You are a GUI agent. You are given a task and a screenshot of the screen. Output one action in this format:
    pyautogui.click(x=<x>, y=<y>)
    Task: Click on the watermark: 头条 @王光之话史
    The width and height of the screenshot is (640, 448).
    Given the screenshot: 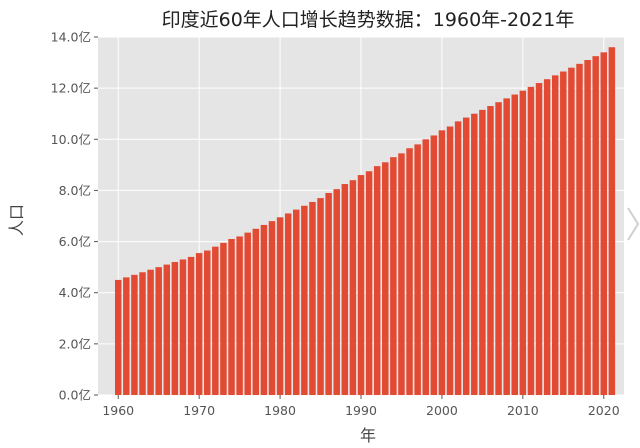 What is the action you would take?
    pyautogui.click(x=570, y=429)
    